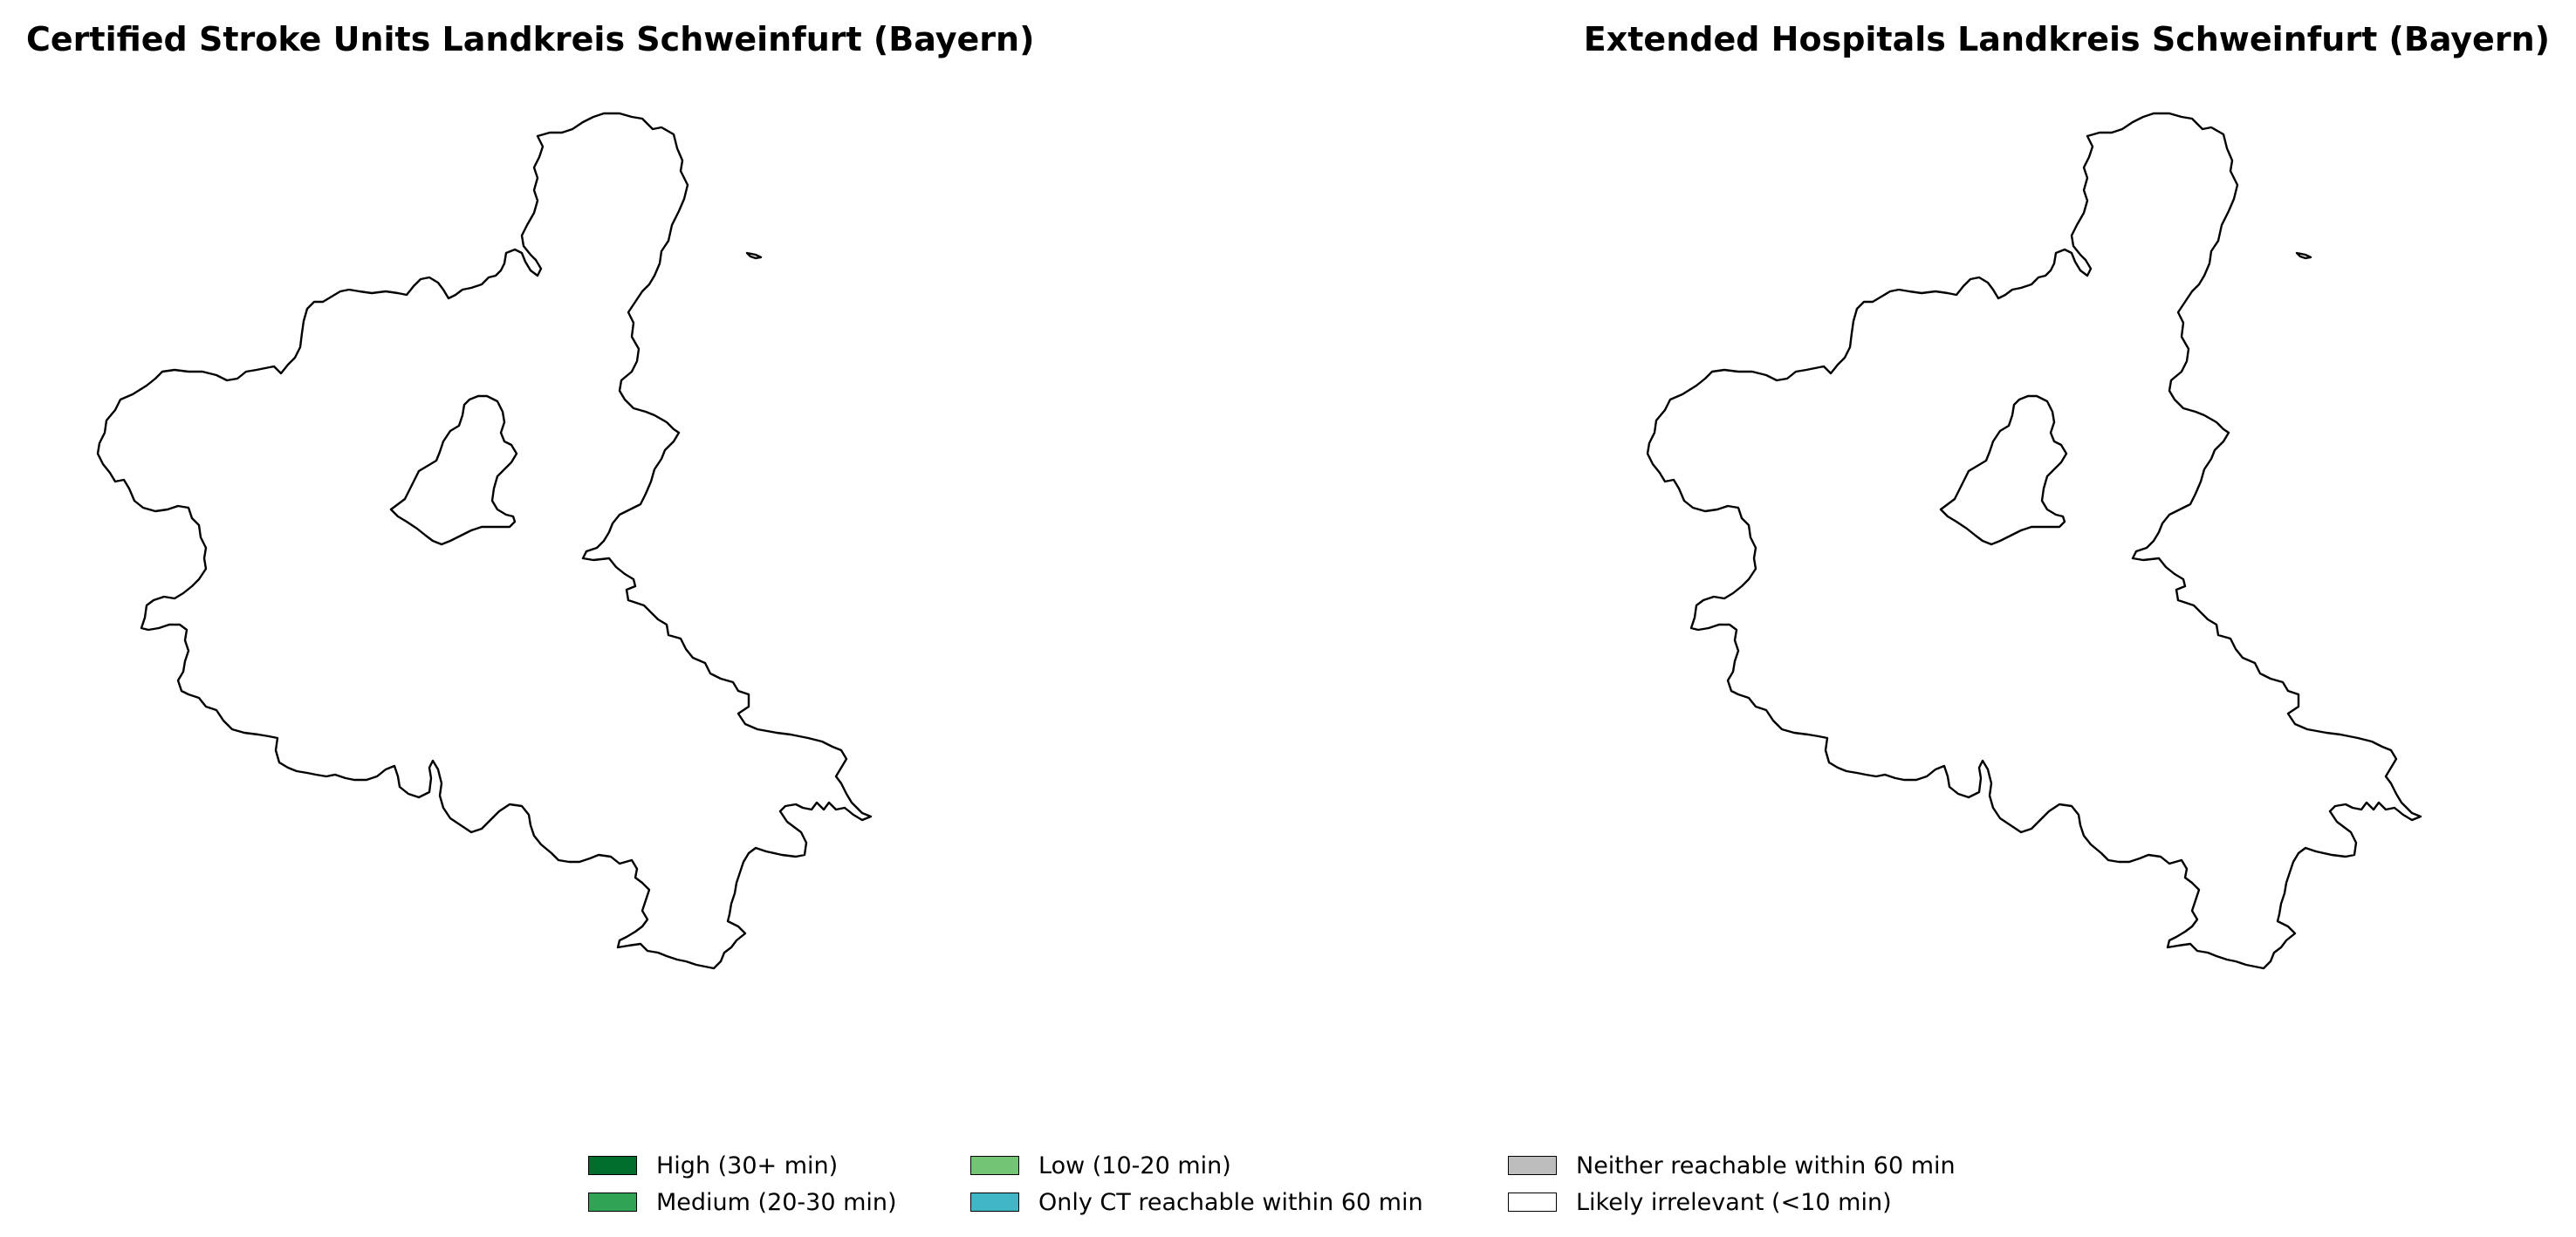 The width and height of the screenshot is (2576, 1237). Describe the element at coordinates (994, 1202) in the screenshot. I see `legend-swatch-only-ct` at that location.